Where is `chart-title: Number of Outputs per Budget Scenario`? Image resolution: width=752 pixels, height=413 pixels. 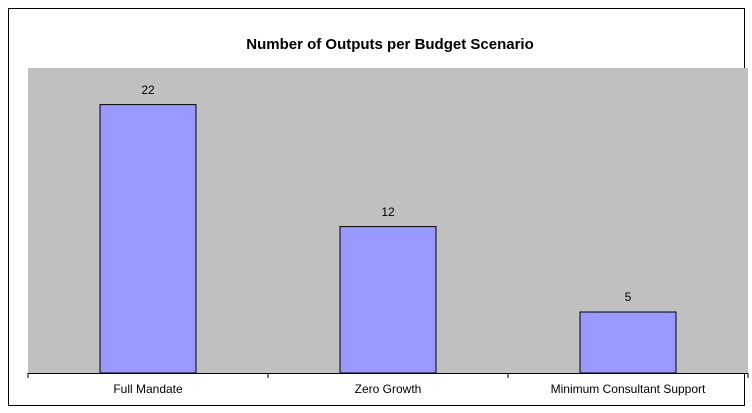 chart-title: Number of Outputs per Budget Scenario is located at coordinates (390, 44).